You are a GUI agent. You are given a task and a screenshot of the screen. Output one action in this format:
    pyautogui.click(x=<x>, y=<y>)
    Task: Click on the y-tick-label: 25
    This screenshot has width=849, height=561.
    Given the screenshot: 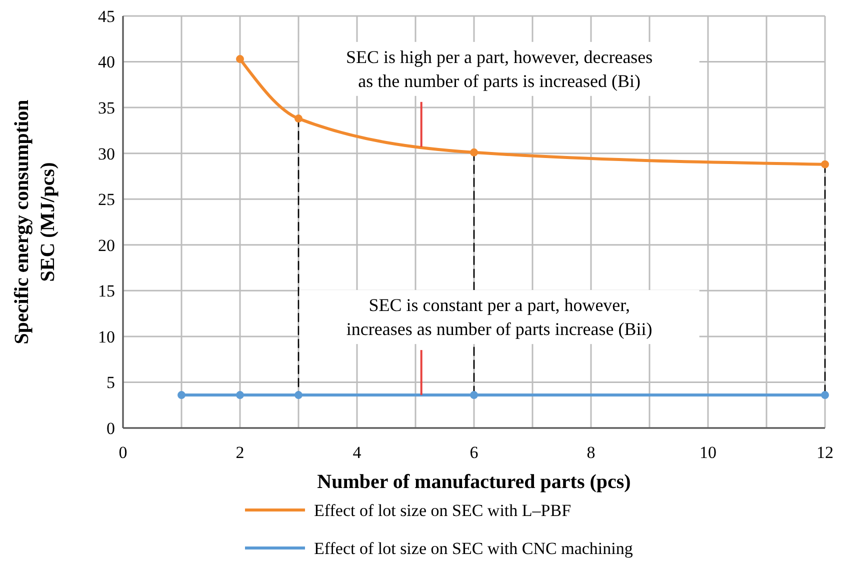 What is the action you would take?
    pyautogui.click(x=106, y=200)
    